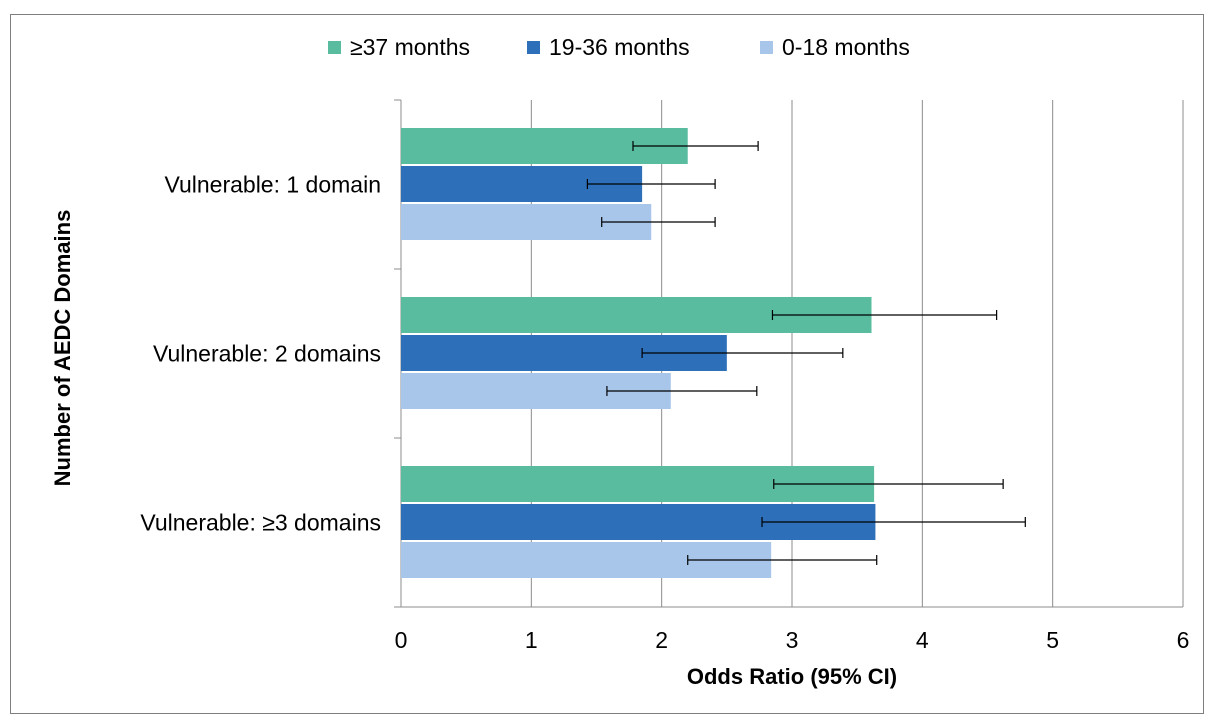  Describe the element at coordinates (62, 348) in the screenshot. I see `y-axis-title: Number of AEDC Domains` at that location.